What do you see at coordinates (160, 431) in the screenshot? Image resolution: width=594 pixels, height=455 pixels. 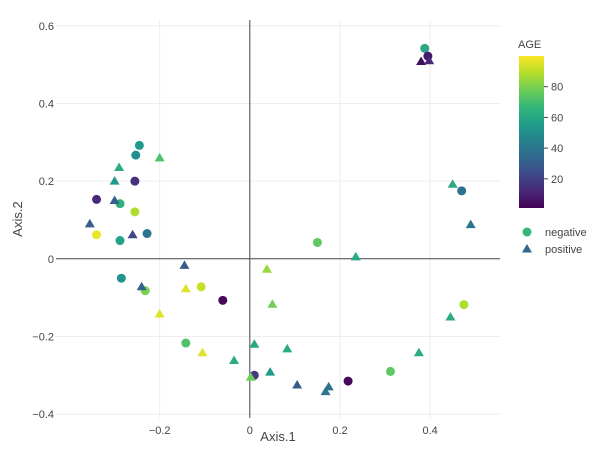 I see `x-tick-label: −0.2` at bounding box center [160, 431].